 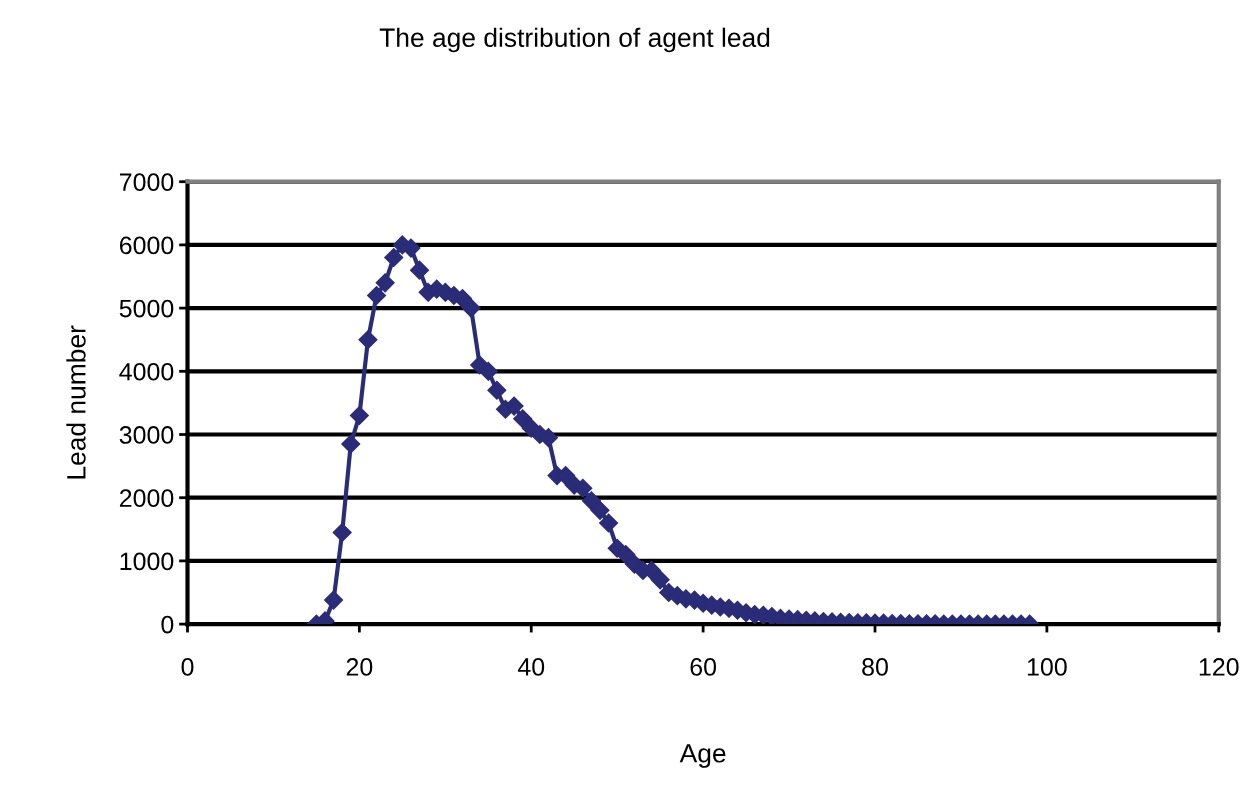 What do you see at coordinates (146, 498) in the screenshot?
I see `y-tick-label: 2000` at bounding box center [146, 498].